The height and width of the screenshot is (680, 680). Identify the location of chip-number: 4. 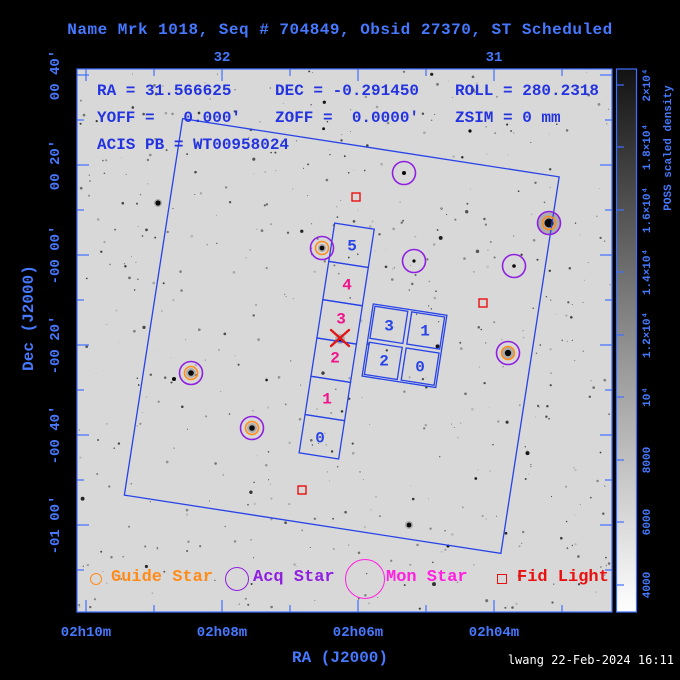
(347, 286).